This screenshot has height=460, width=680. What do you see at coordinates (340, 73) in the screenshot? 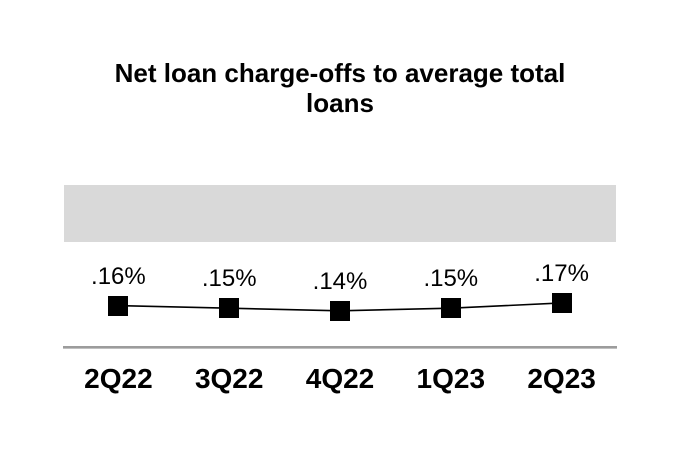
I see `chart-title-line-1: Net loan charge-offs to average total` at bounding box center [340, 73].